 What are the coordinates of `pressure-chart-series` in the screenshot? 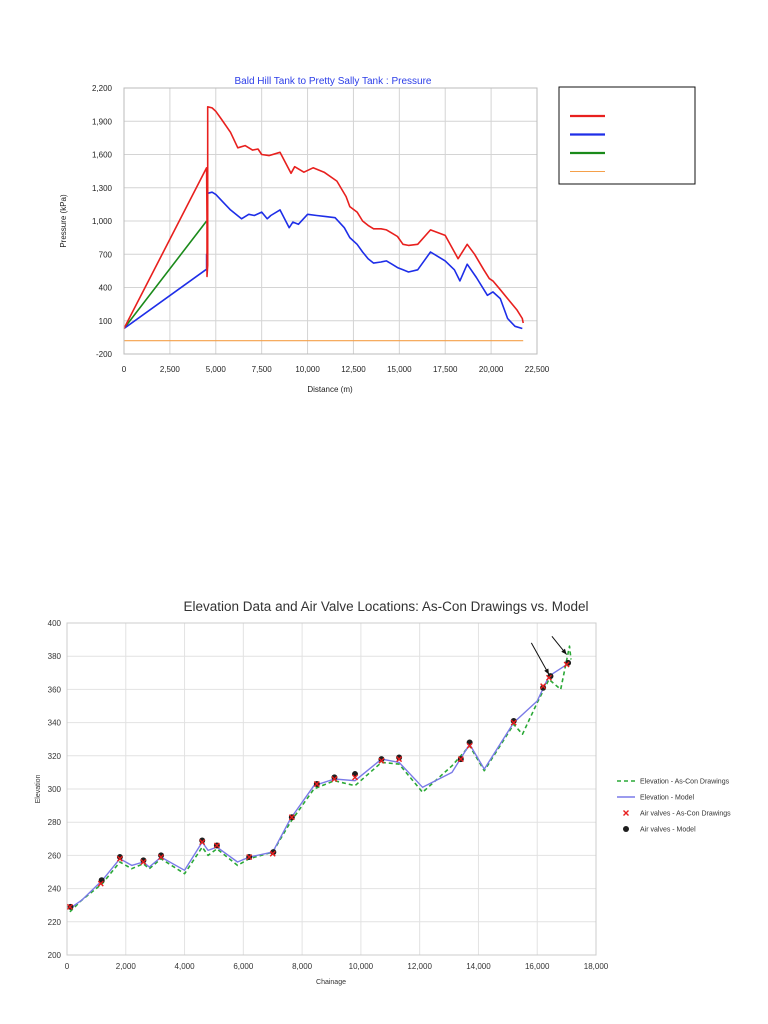 It's located at (323, 224).